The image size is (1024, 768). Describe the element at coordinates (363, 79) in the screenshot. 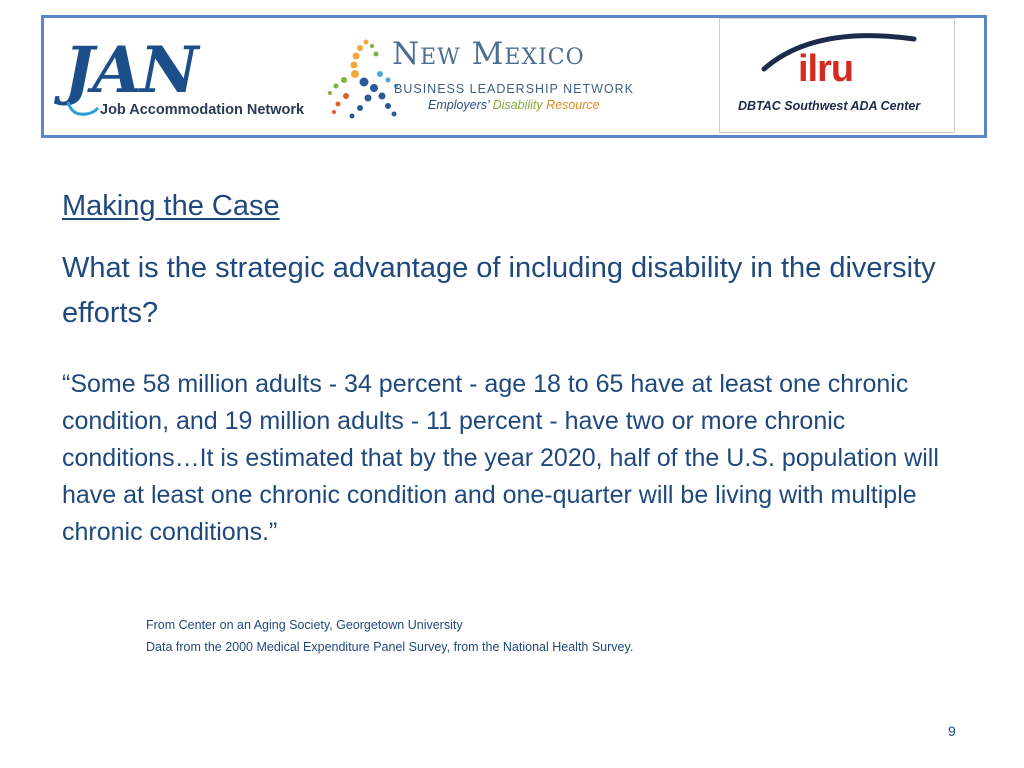

I see `dot-spiral-icon` at that location.